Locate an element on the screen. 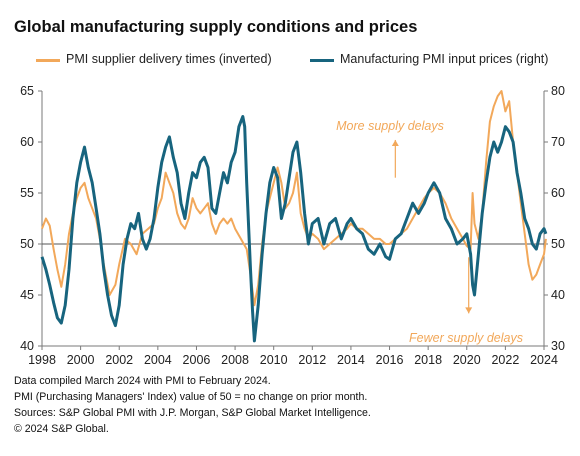 This screenshot has height=456, width=580. right-tick-label: 30 is located at coordinates (558, 346).